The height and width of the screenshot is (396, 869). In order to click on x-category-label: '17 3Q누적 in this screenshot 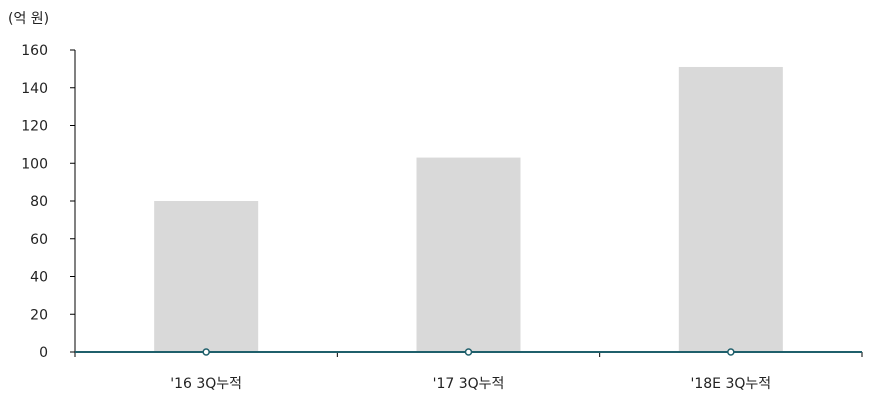, I will do `click(469, 384)`.